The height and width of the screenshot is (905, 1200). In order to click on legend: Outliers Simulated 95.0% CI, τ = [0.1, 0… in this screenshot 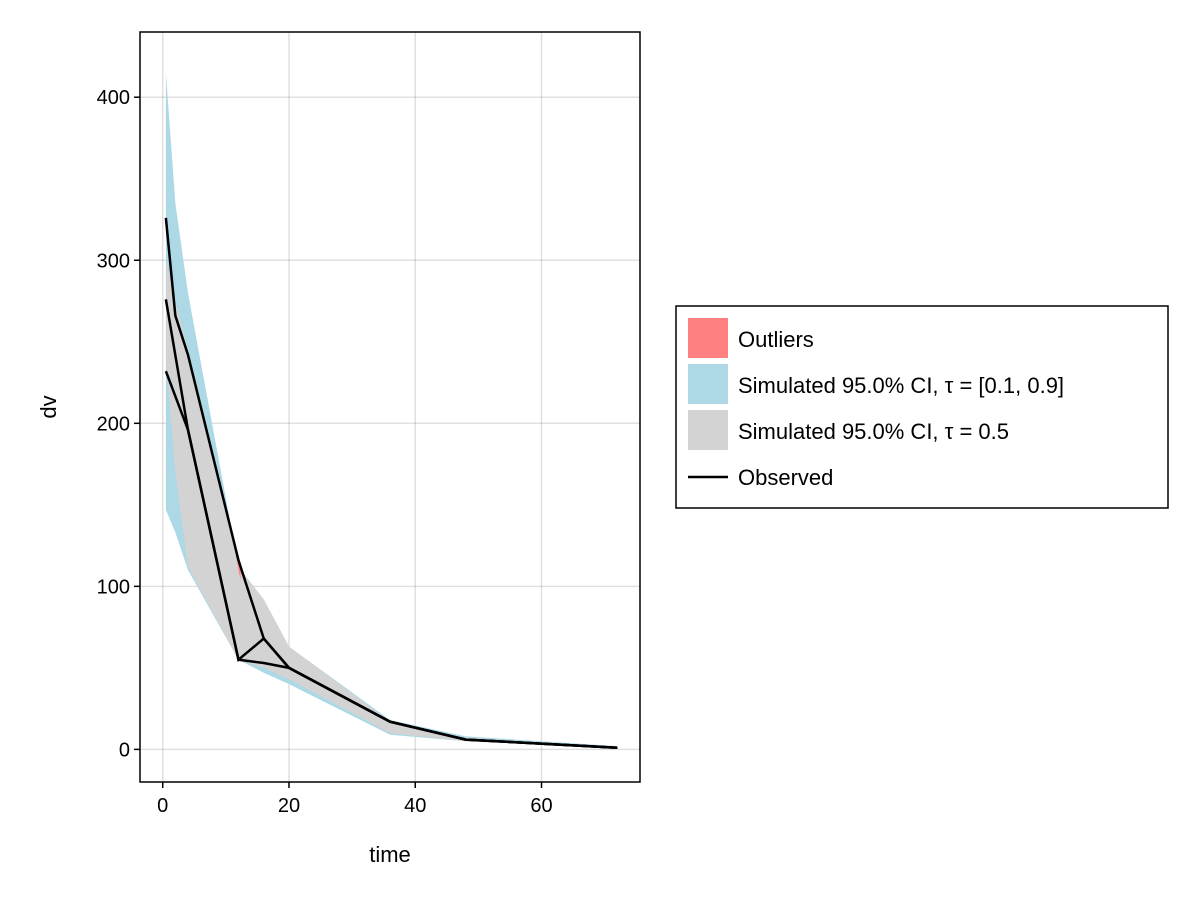, I will do `click(922, 407)`.